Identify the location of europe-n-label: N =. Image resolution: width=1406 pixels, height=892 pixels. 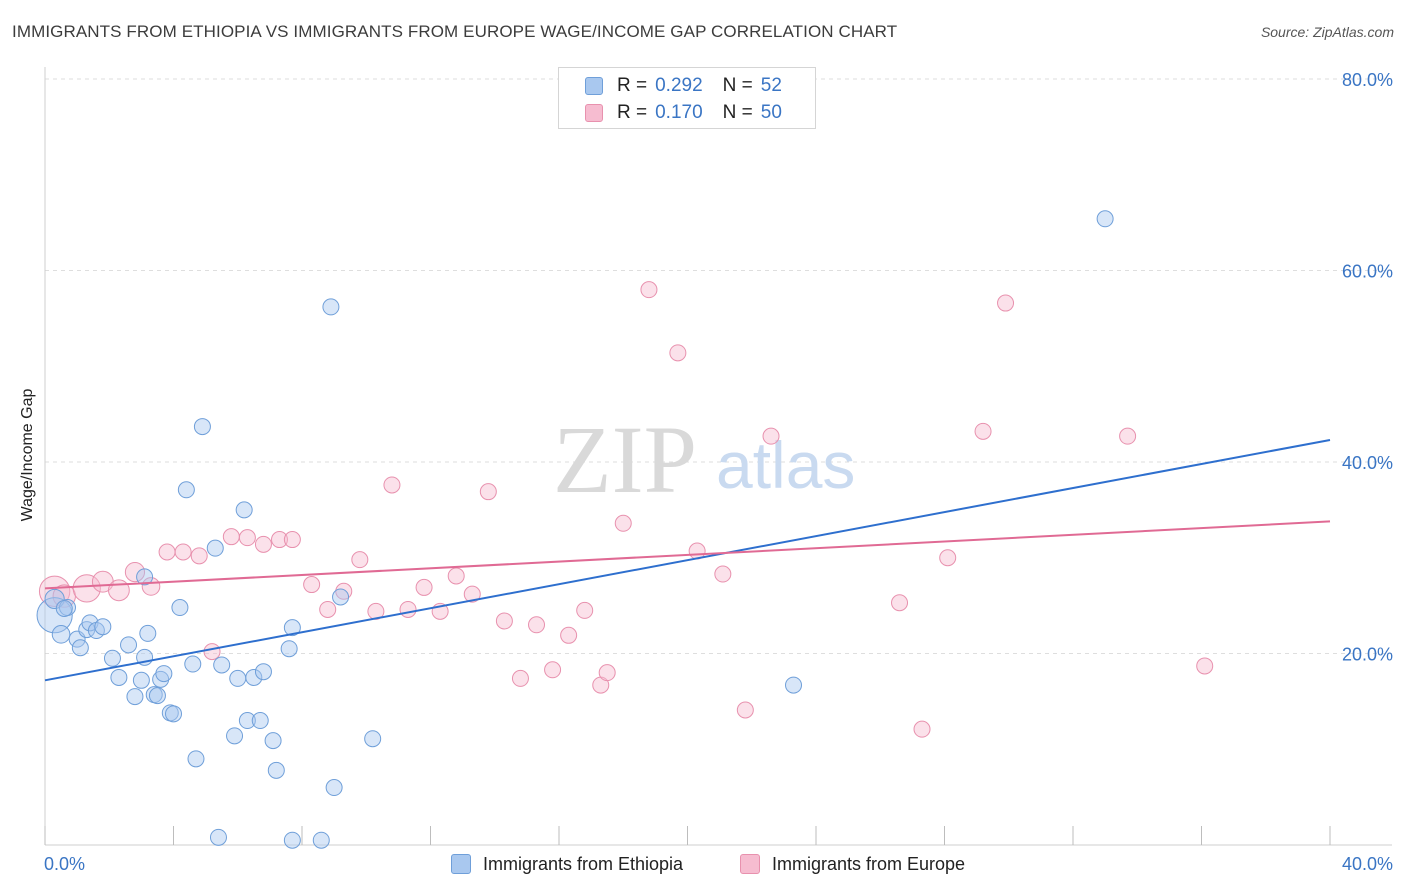
(737, 112).